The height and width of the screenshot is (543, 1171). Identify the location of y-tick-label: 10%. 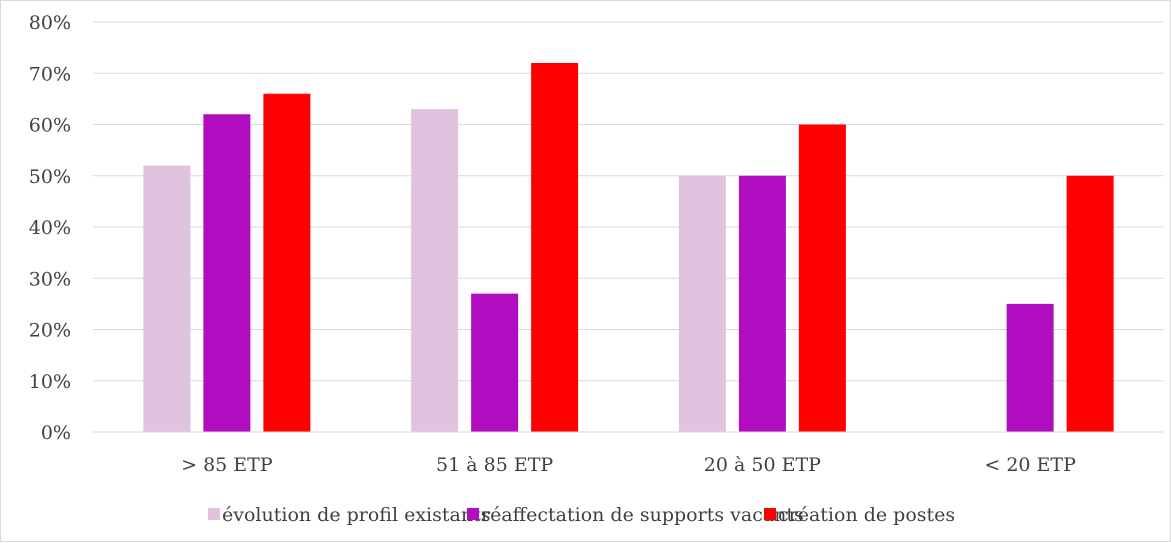
(50, 382).